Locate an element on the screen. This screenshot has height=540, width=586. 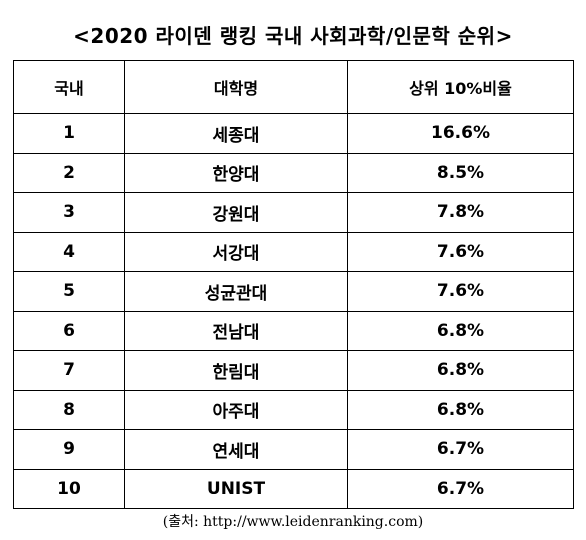
table-row: 1 세종대 16.6% is located at coordinates (293, 133).